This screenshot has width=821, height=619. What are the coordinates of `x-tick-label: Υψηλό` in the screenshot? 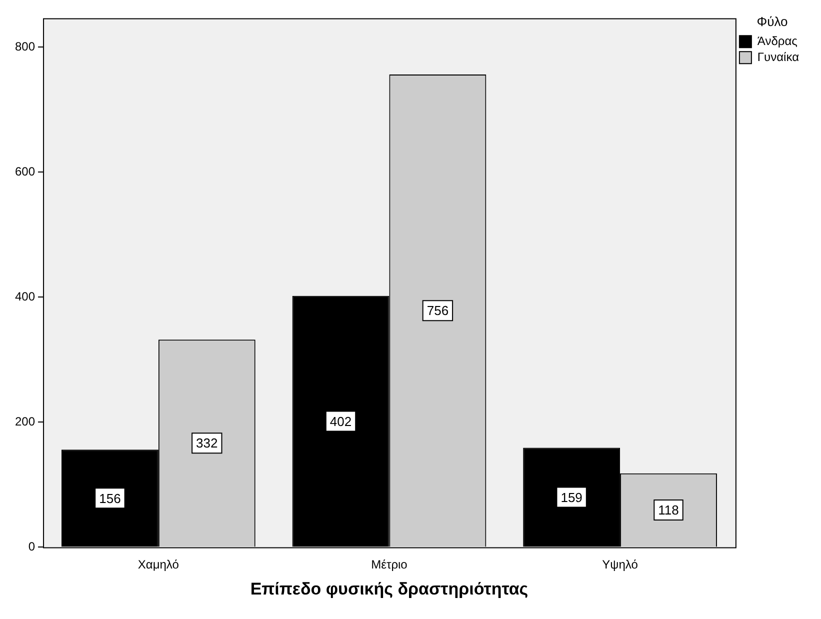 It's located at (620, 565).